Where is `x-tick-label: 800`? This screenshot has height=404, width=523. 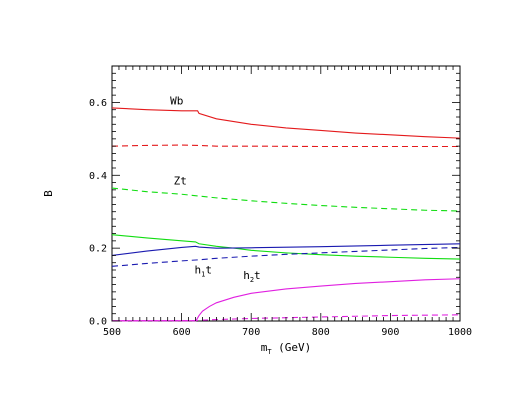
x-tick-label: 800 is located at coordinates (321, 332).